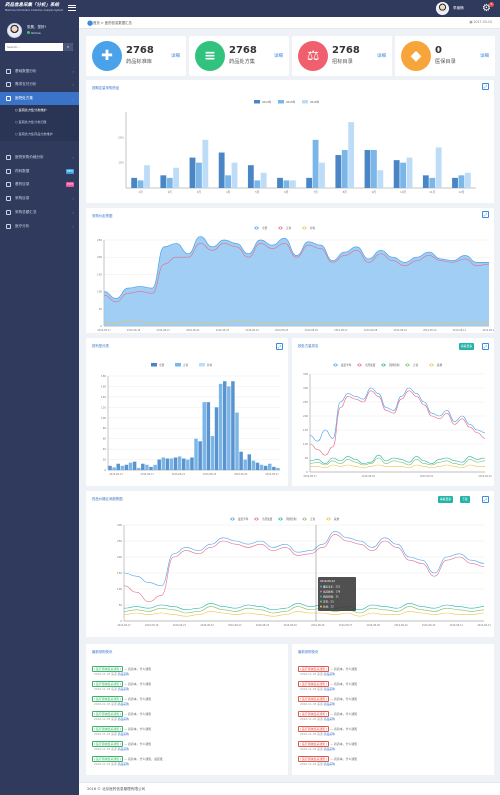 The width and height of the screenshot is (500, 795). I want to click on news-headline: [ 医疗器械集采通知 ] — 药药本，什么通知，进度批, so click(127, 759).